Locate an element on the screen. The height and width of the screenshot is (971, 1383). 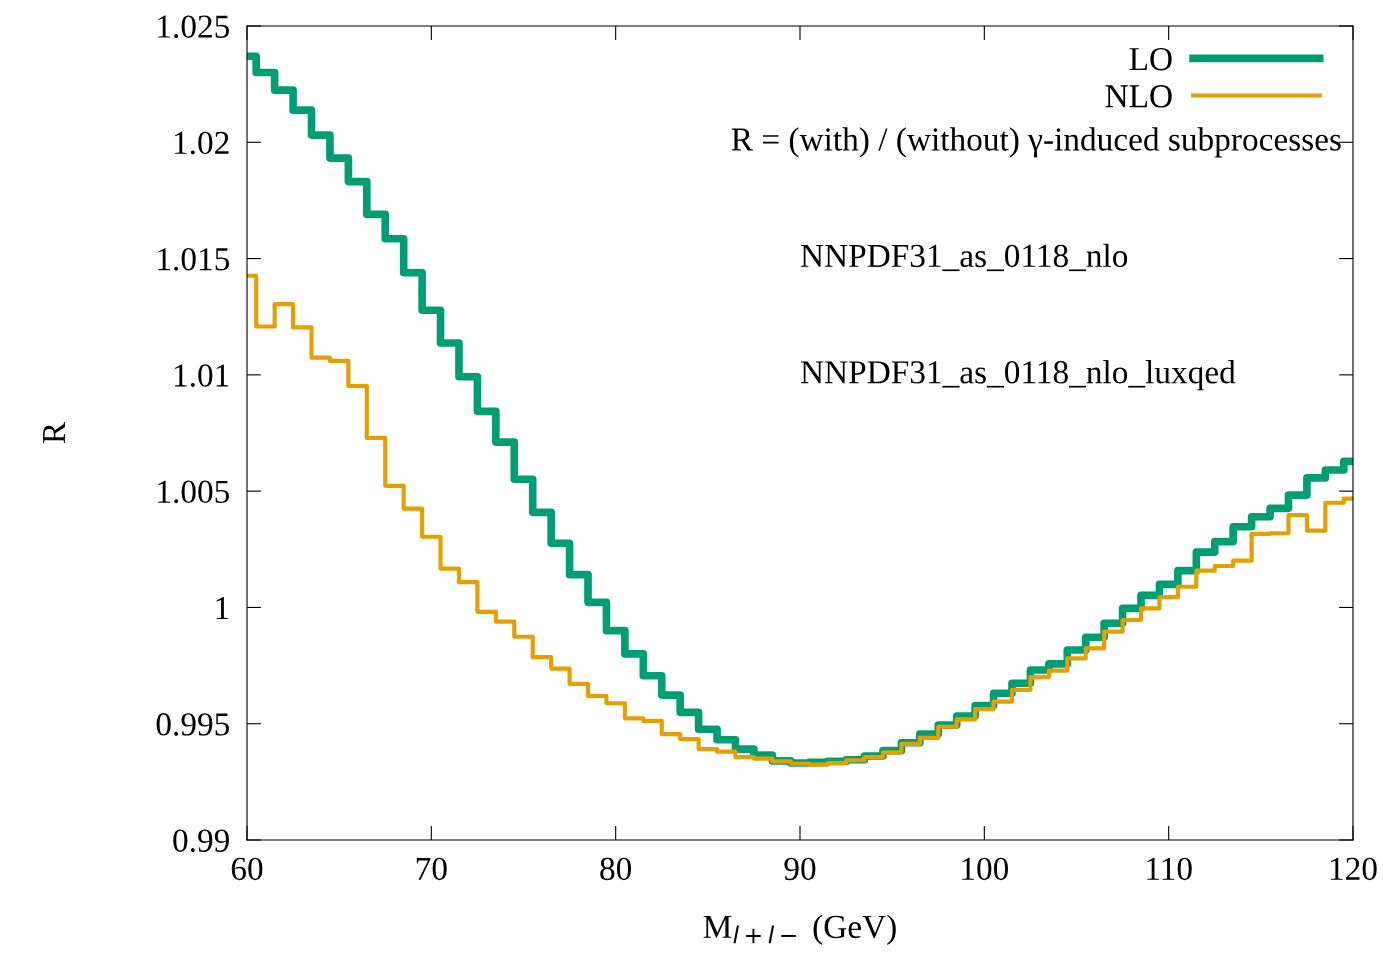
annotation: NNPDF31_as_0118_nlo is located at coordinates (964, 257).